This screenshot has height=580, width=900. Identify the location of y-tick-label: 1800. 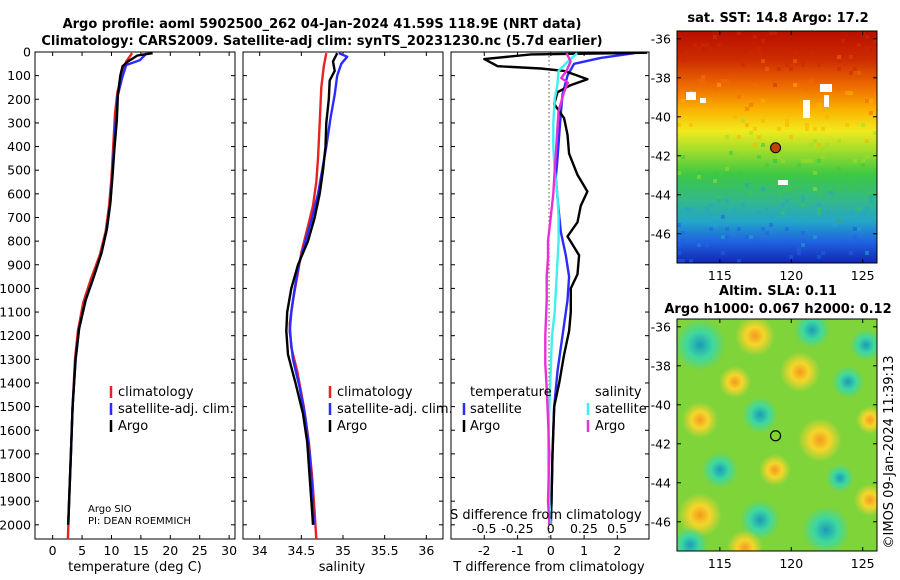
(15, 477).